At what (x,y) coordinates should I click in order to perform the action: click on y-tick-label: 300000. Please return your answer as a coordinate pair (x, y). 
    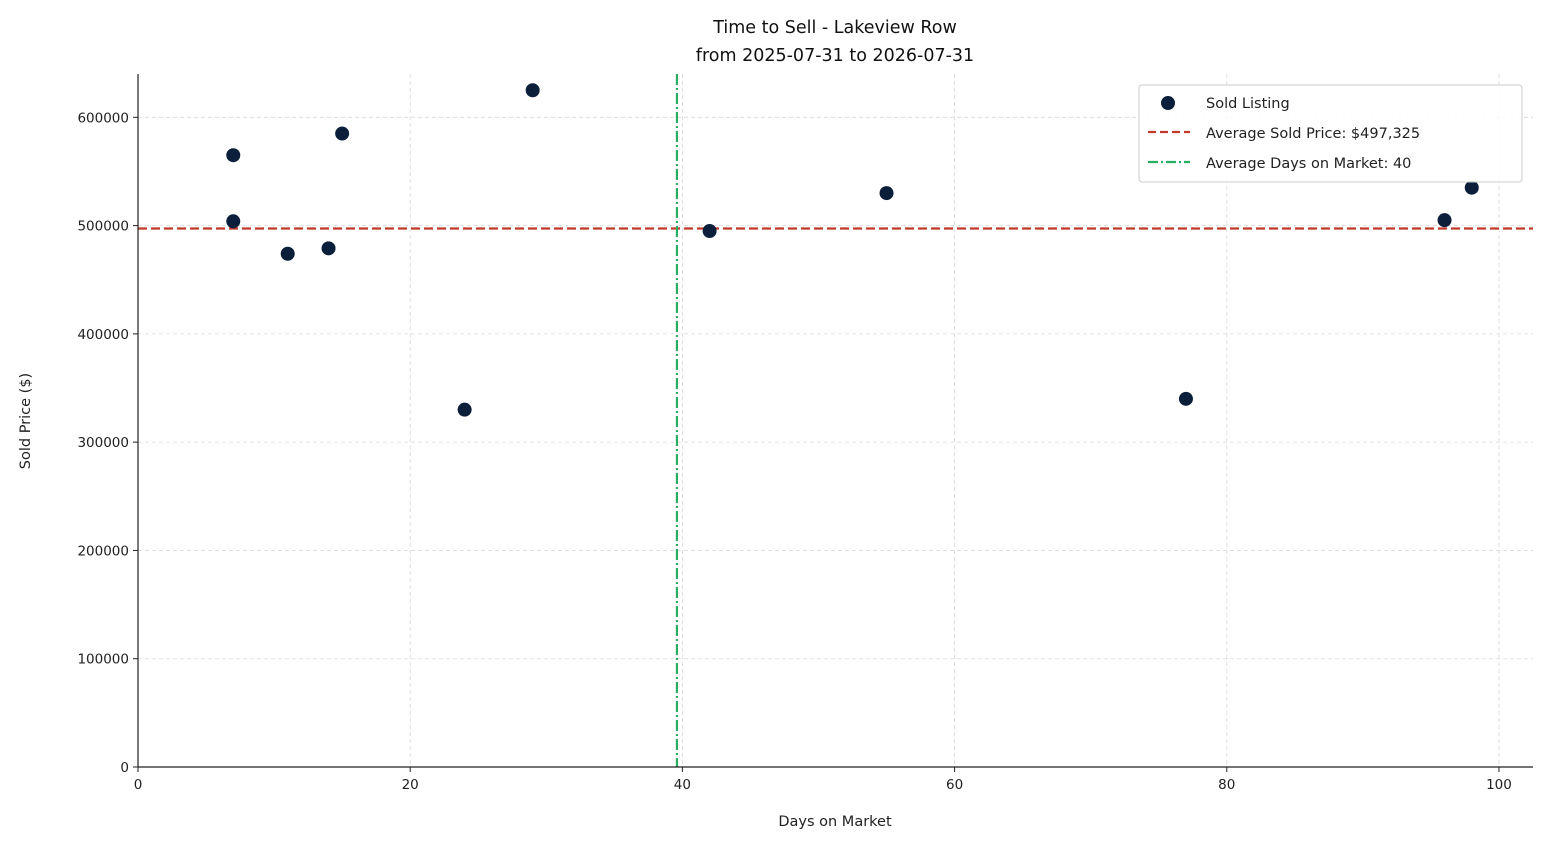
    Looking at the image, I should click on (103, 443).